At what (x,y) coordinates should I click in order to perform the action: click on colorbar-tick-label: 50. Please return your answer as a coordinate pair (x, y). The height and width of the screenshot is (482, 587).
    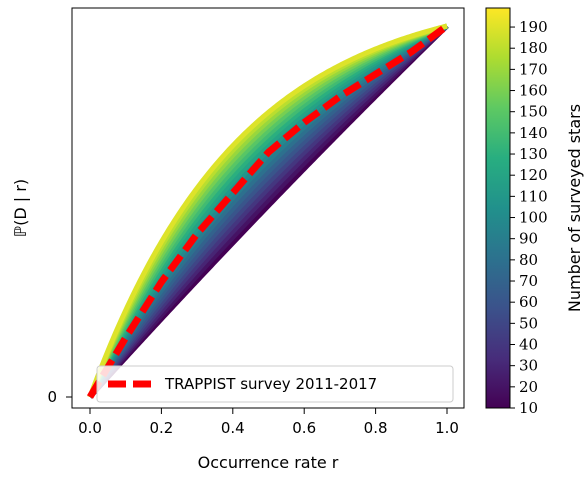
    Looking at the image, I should click on (528, 323).